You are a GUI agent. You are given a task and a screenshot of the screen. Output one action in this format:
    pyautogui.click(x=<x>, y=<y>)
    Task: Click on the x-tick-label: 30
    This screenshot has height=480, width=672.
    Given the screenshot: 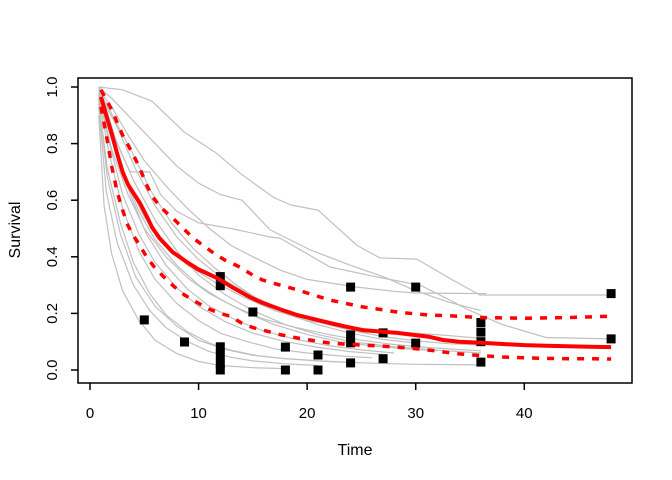 What is the action you would take?
    pyautogui.click(x=415, y=413)
    